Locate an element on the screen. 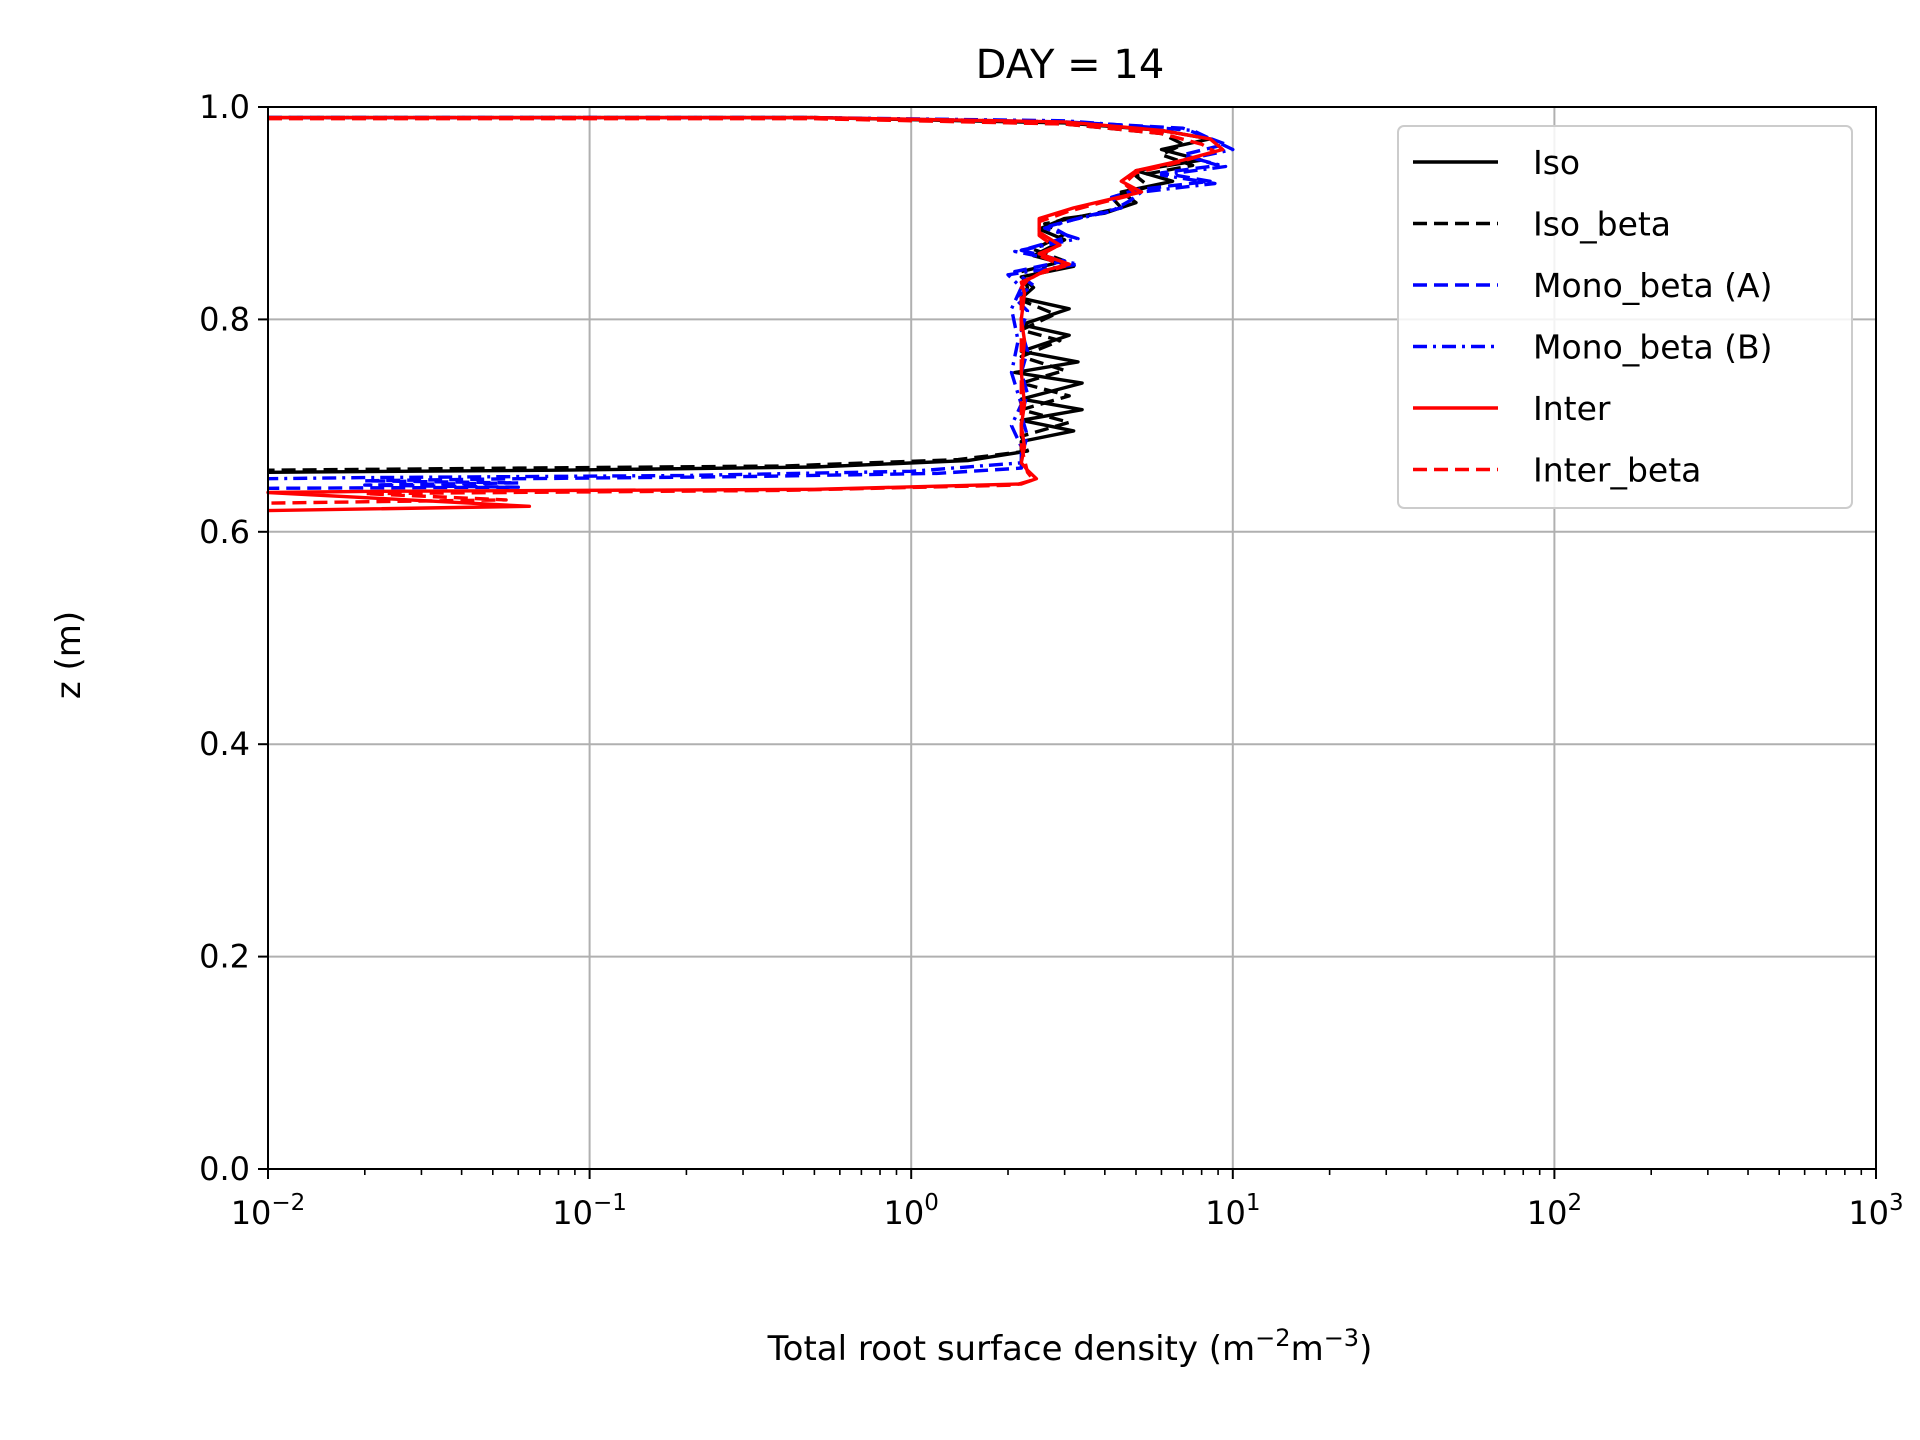 The image size is (1920, 1440). y-tick-label: 0.2 is located at coordinates (224, 957).